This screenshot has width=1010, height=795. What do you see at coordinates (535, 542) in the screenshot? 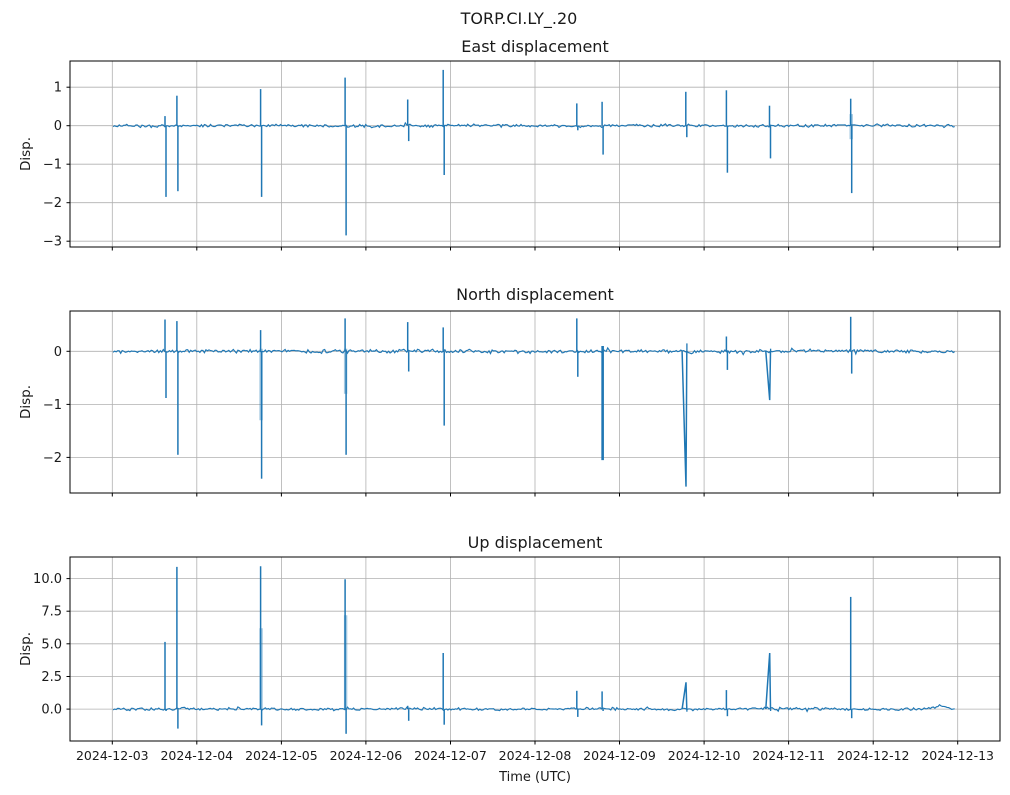
I see `subplot-title-up: Up displacement` at bounding box center [535, 542].